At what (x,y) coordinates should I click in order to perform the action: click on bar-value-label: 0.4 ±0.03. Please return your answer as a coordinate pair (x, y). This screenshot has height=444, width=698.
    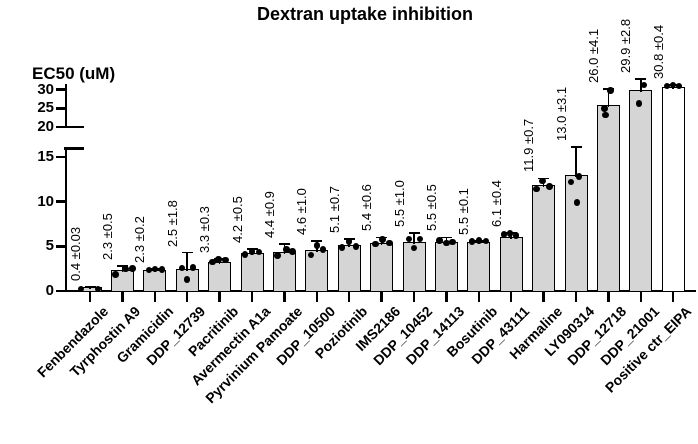
    Looking at the image, I should click on (75, 254).